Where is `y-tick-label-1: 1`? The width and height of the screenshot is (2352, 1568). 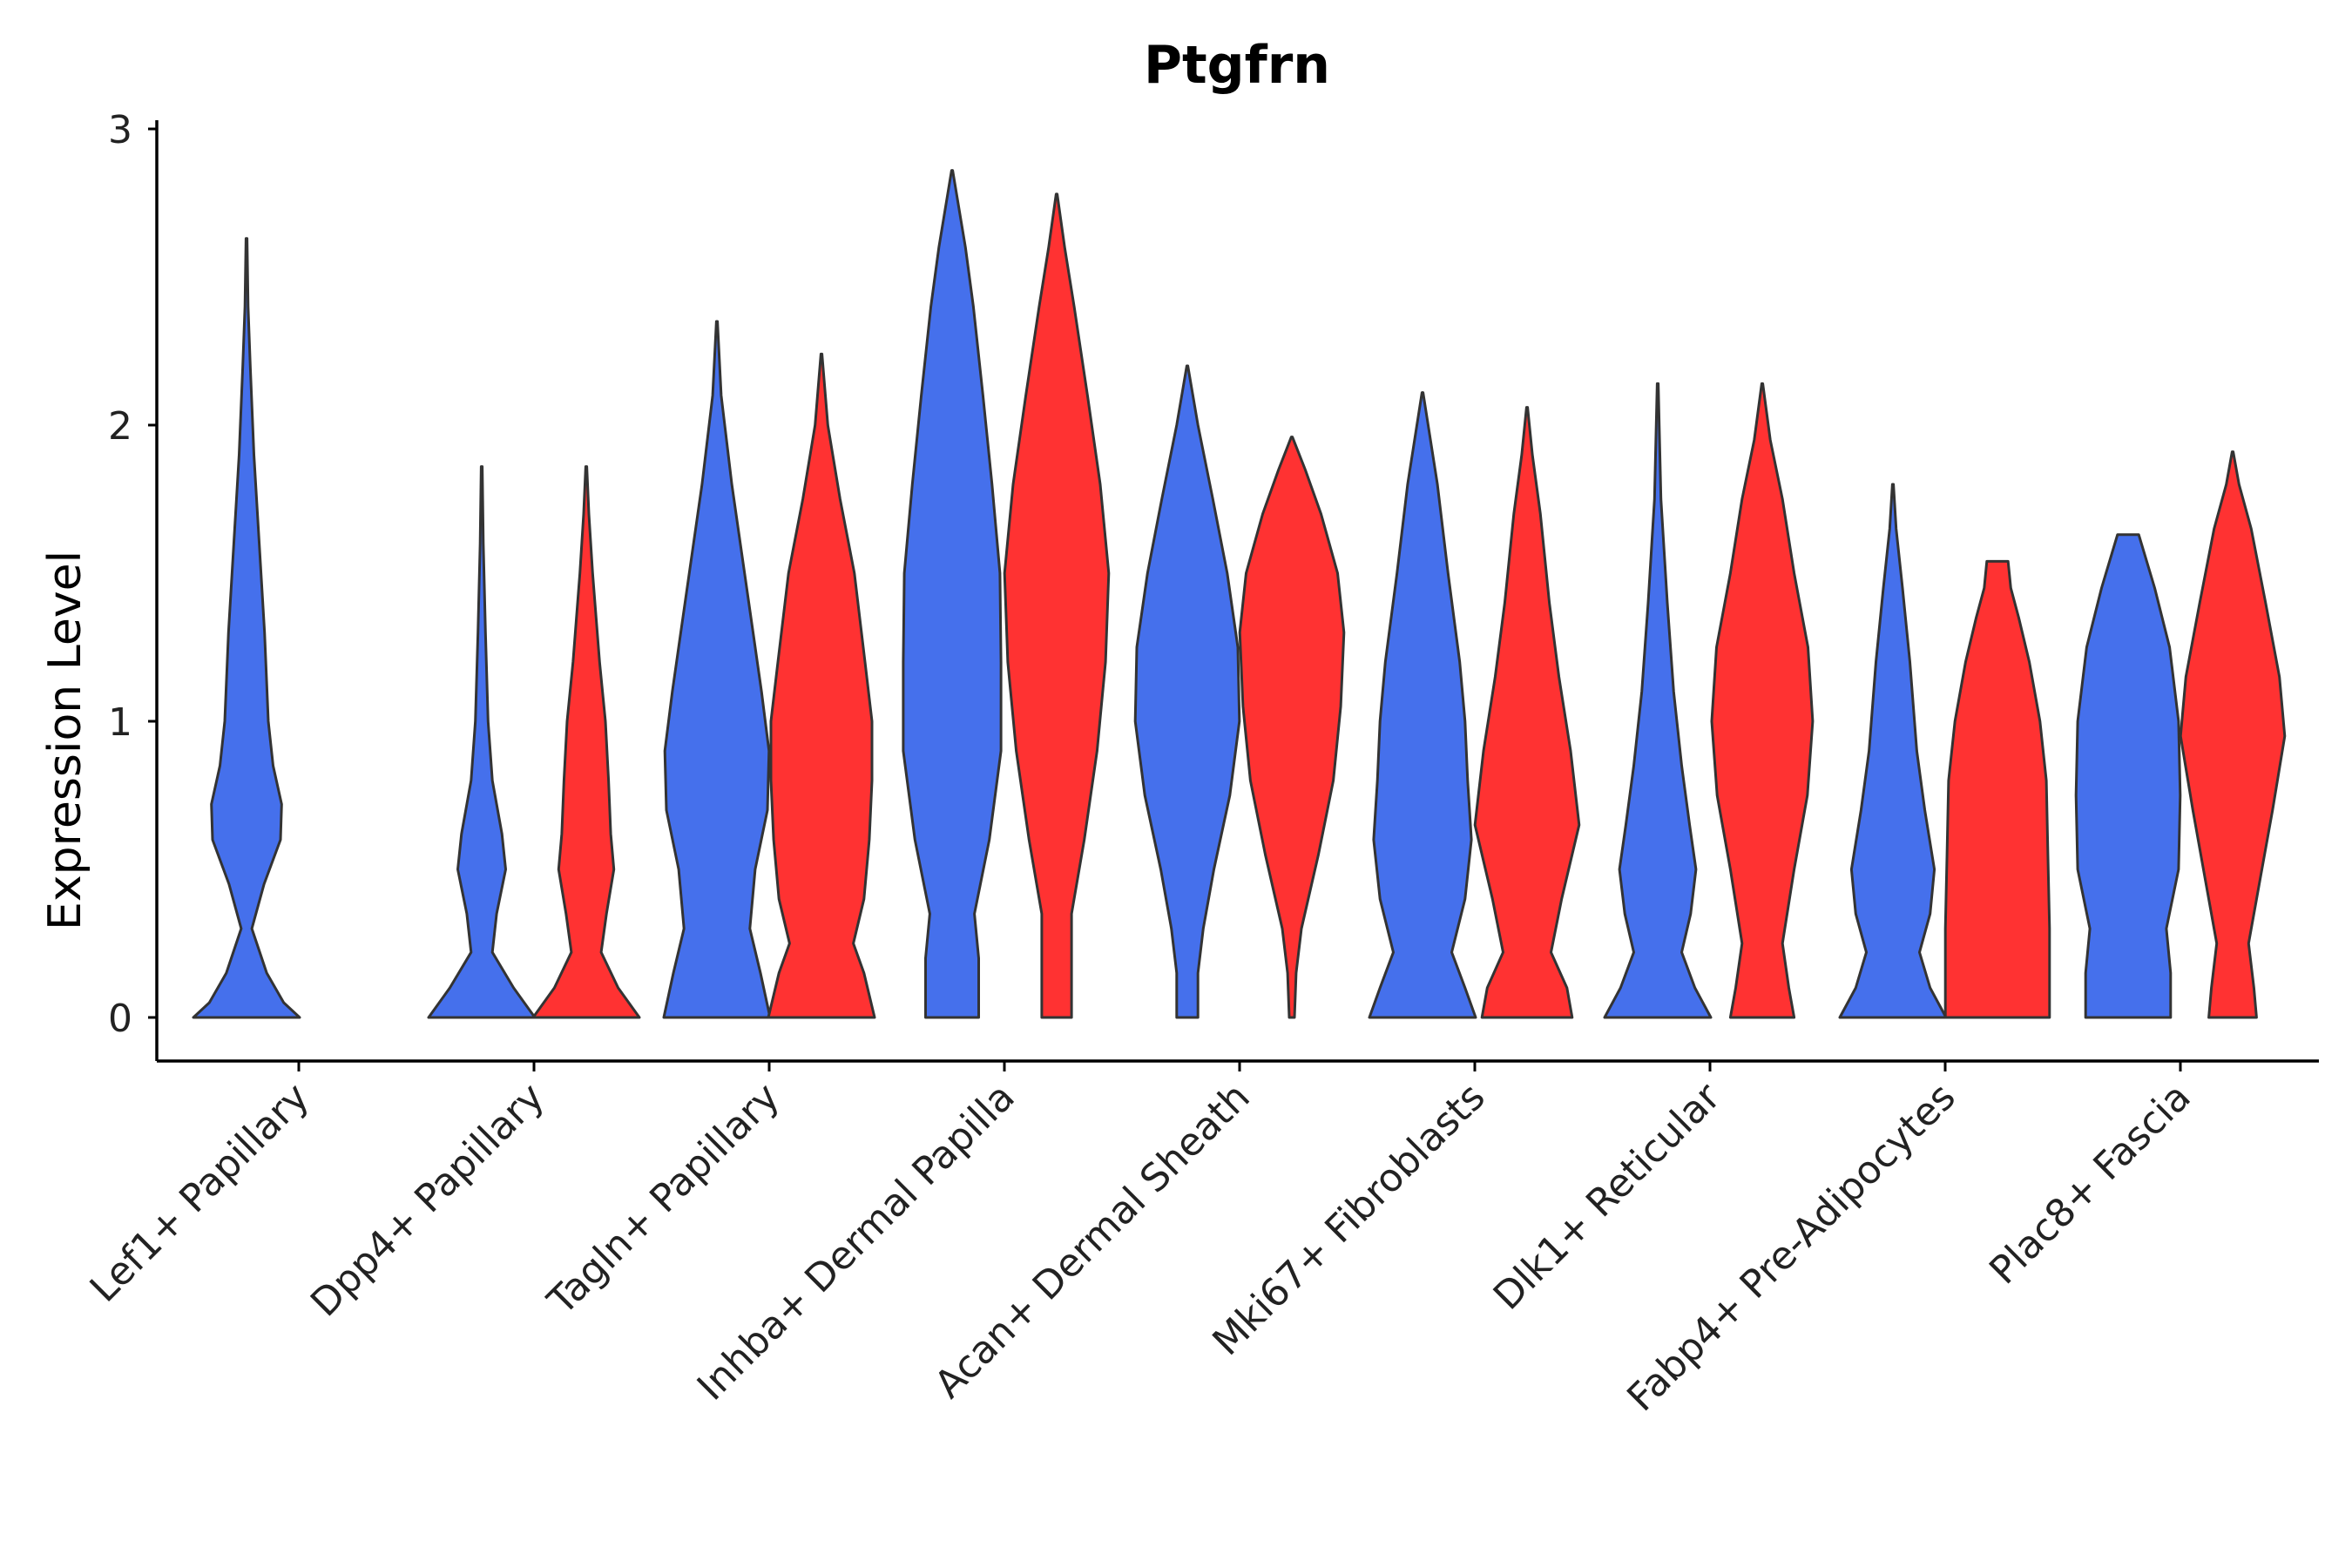
y-tick-label-1: 1 is located at coordinates (120, 722).